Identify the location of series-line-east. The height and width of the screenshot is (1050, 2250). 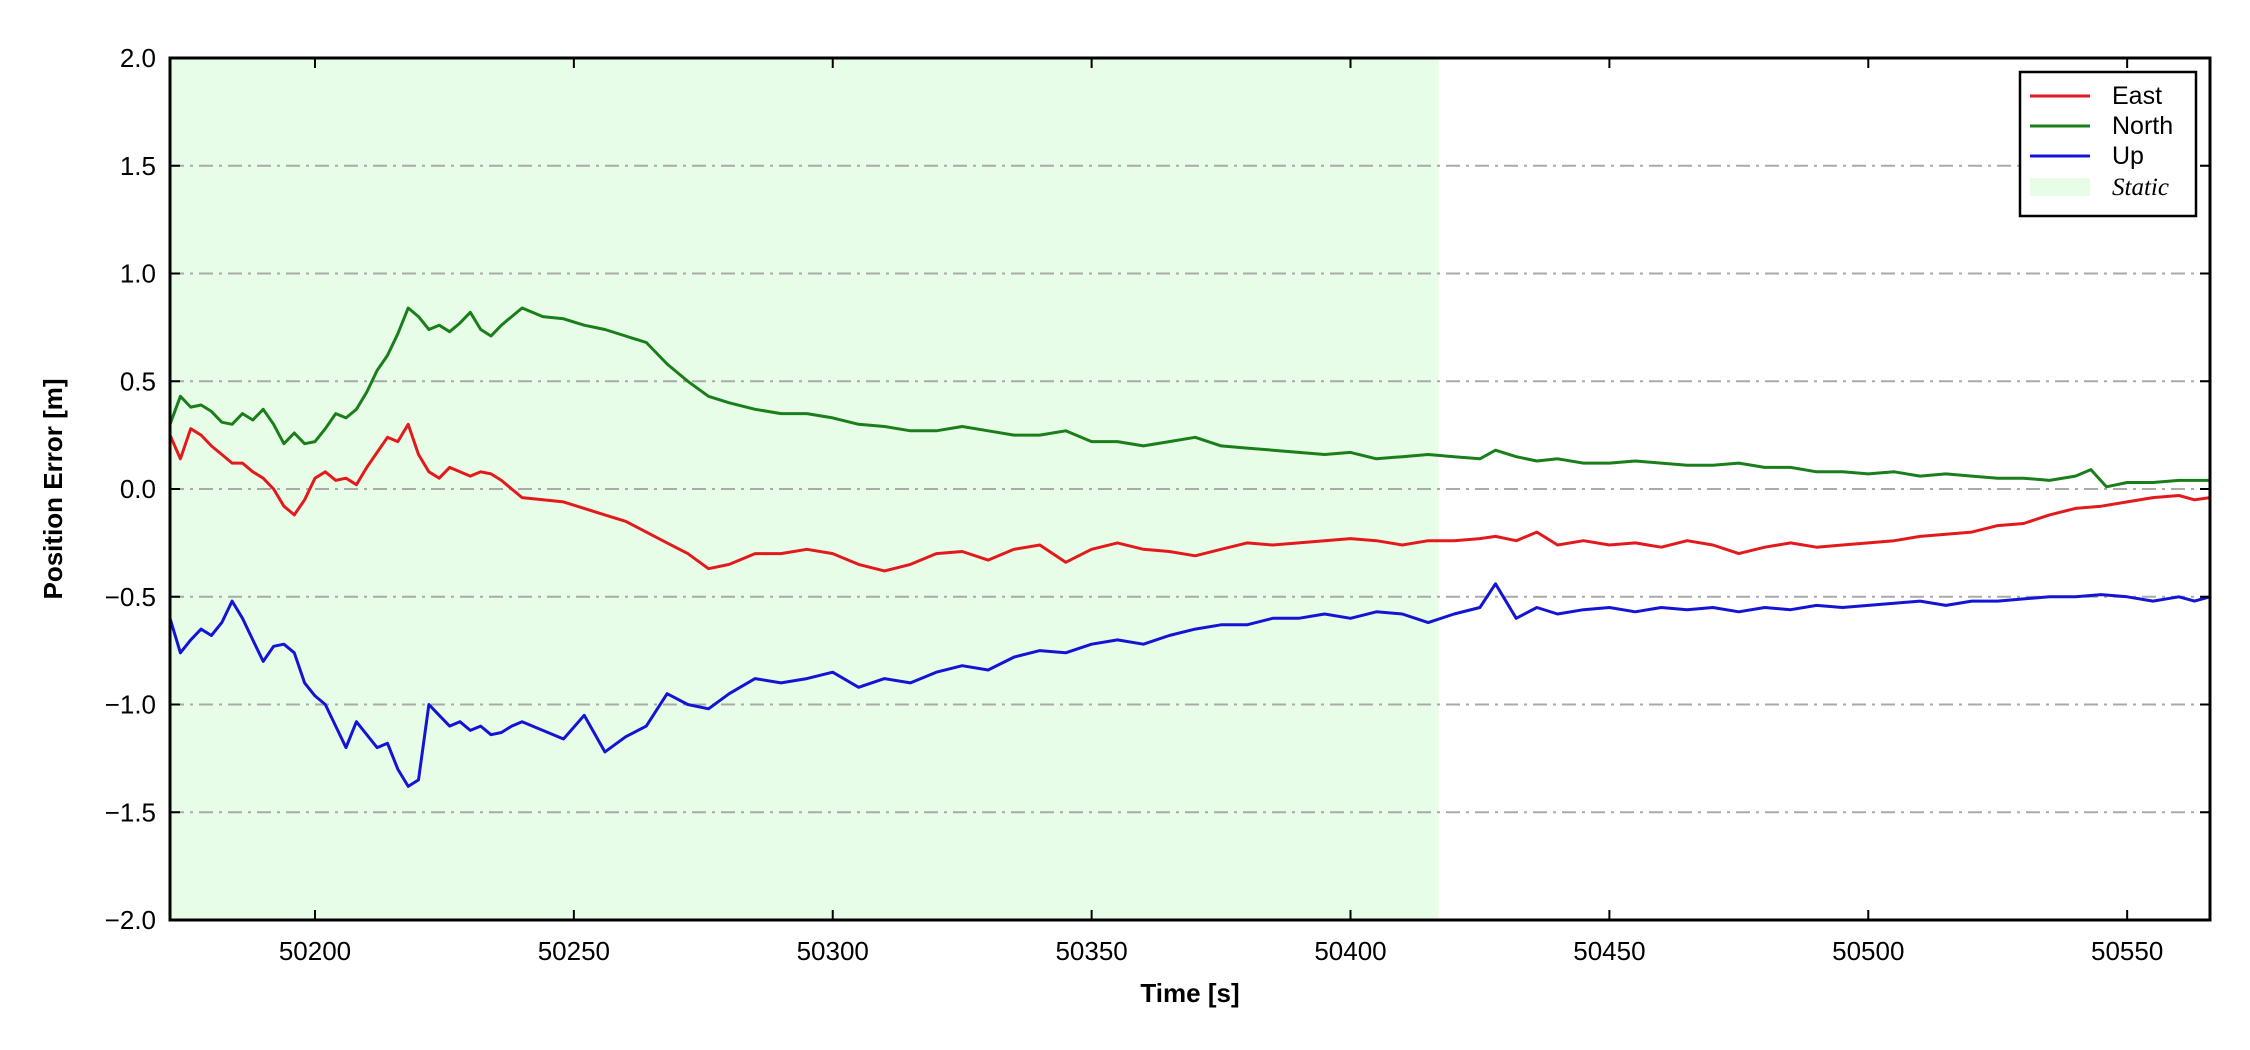
(1189, 497).